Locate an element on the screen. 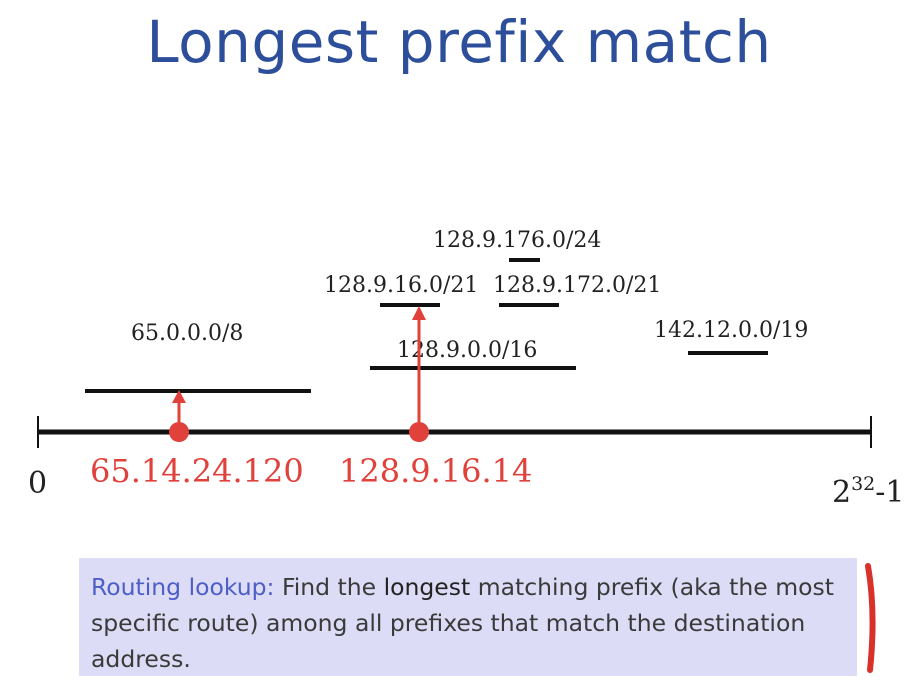  axis-end-label: 232-1 is located at coordinates (868, 491).